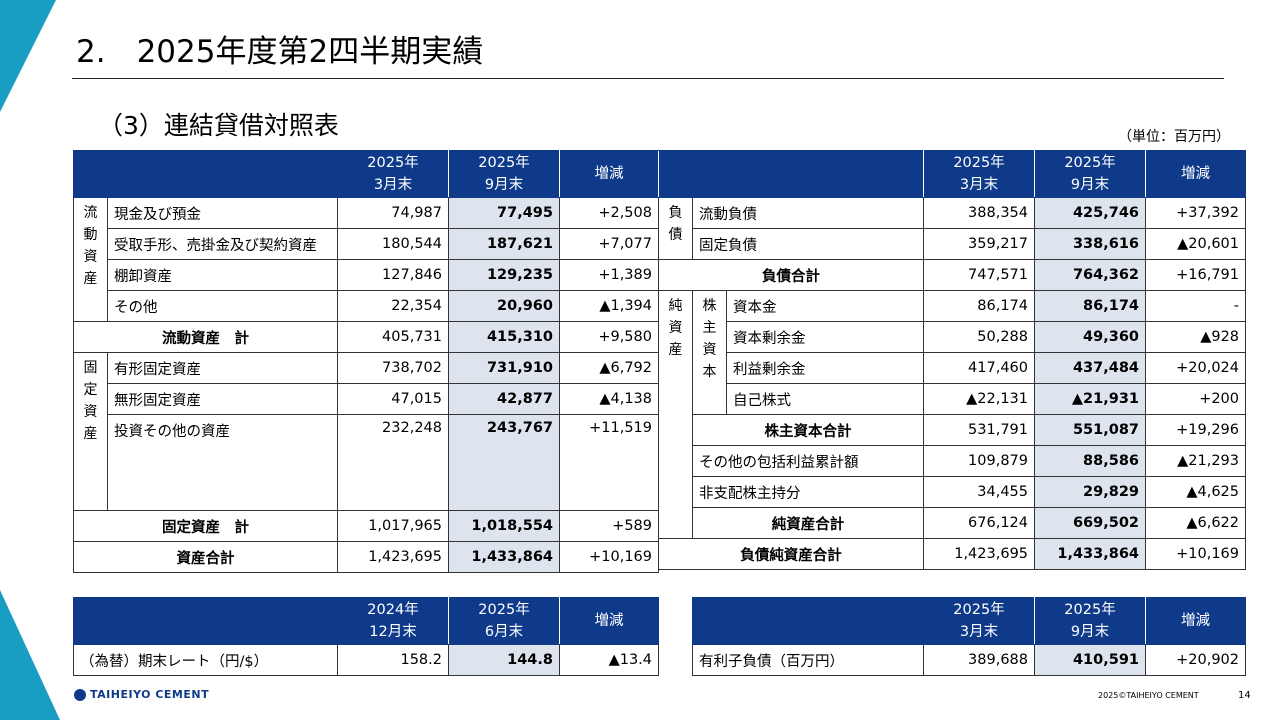 This screenshot has width=1280, height=720. What do you see at coordinates (648, 78) in the screenshot?
I see `title-divider` at bounding box center [648, 78].